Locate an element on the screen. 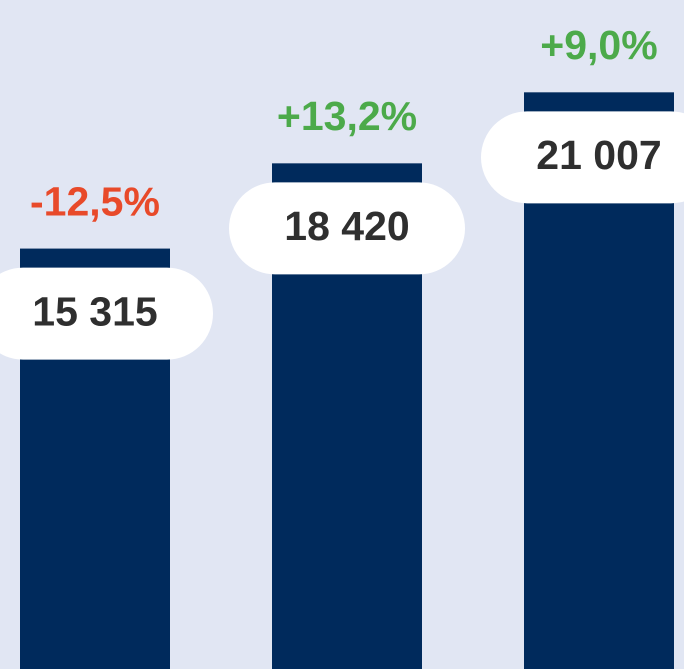 The width and height of the screenshot is (684, 669). value-label: 18 420 is located at coordinates (346, 226).